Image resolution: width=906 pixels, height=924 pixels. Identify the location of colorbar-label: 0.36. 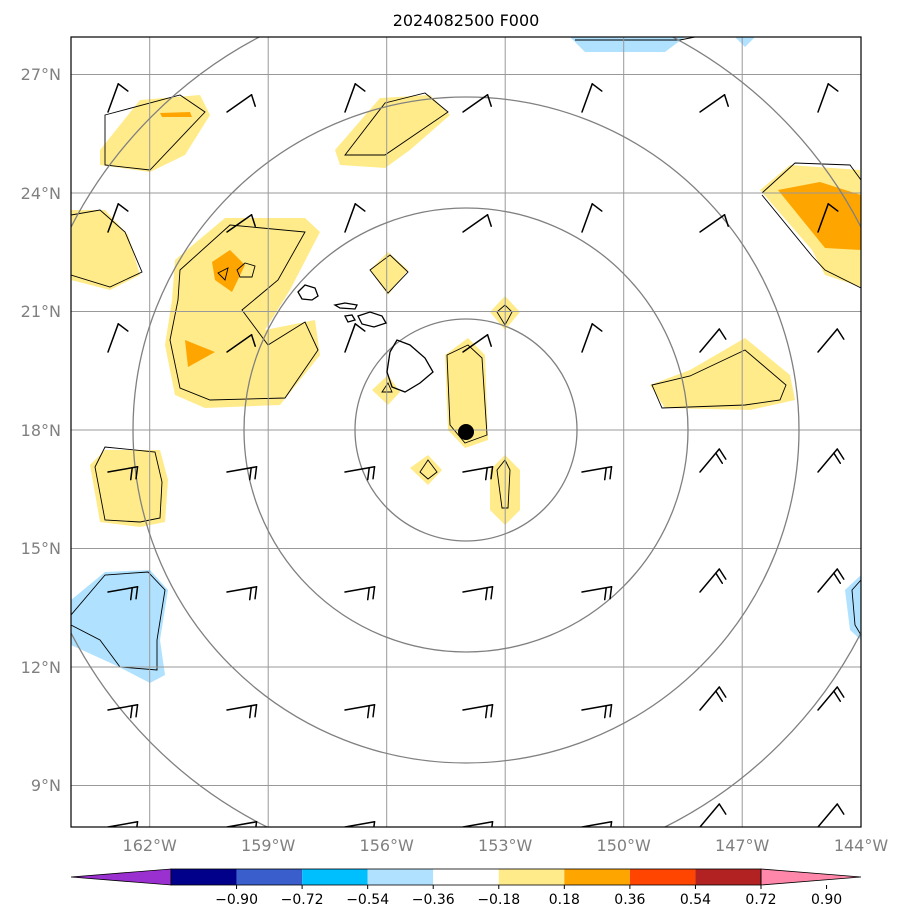
(629, 900).